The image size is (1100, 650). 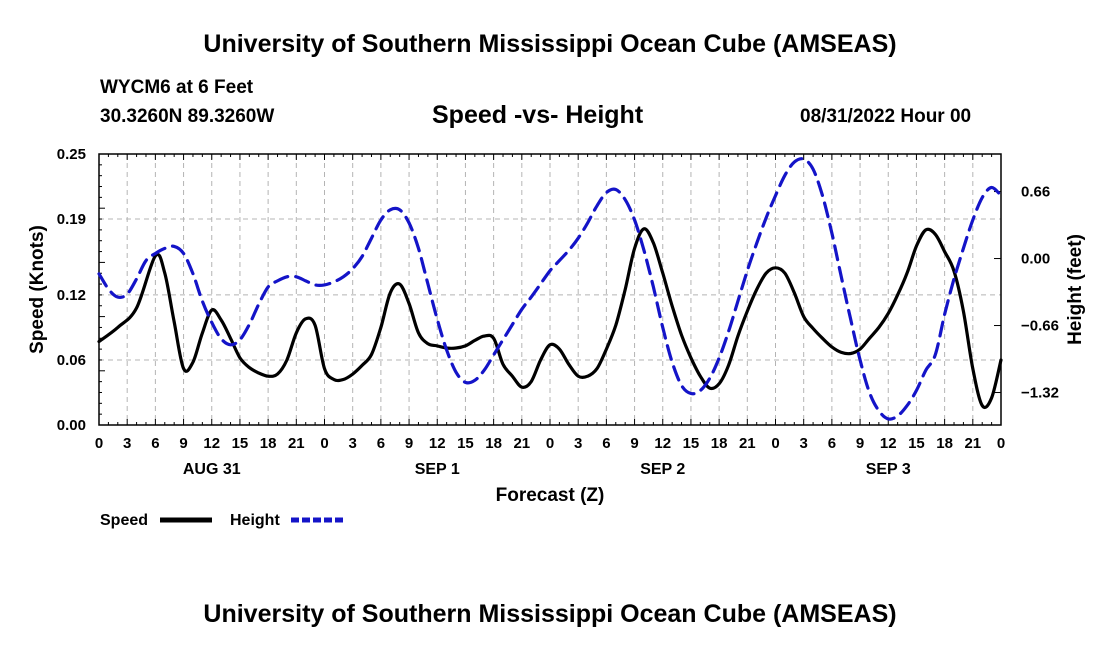 What do you see at coordinates (71, 360) in the screenshot?
I see `y-tick-label: 0.06` at bounding box center [71, 360].